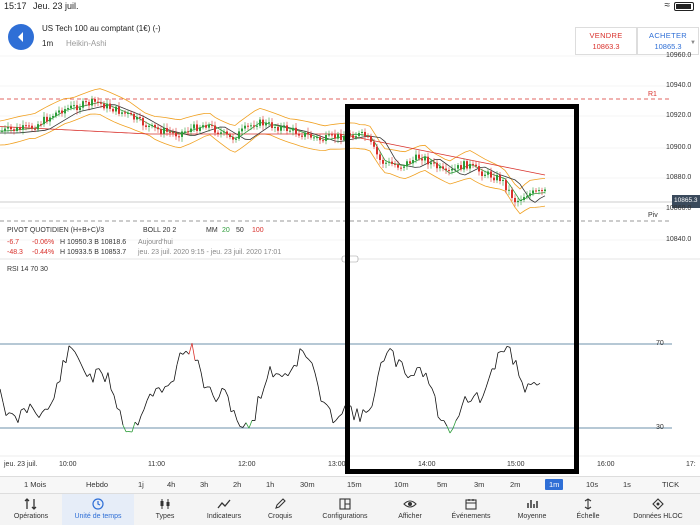  I want to click on eye-icon, so click(410, 504).